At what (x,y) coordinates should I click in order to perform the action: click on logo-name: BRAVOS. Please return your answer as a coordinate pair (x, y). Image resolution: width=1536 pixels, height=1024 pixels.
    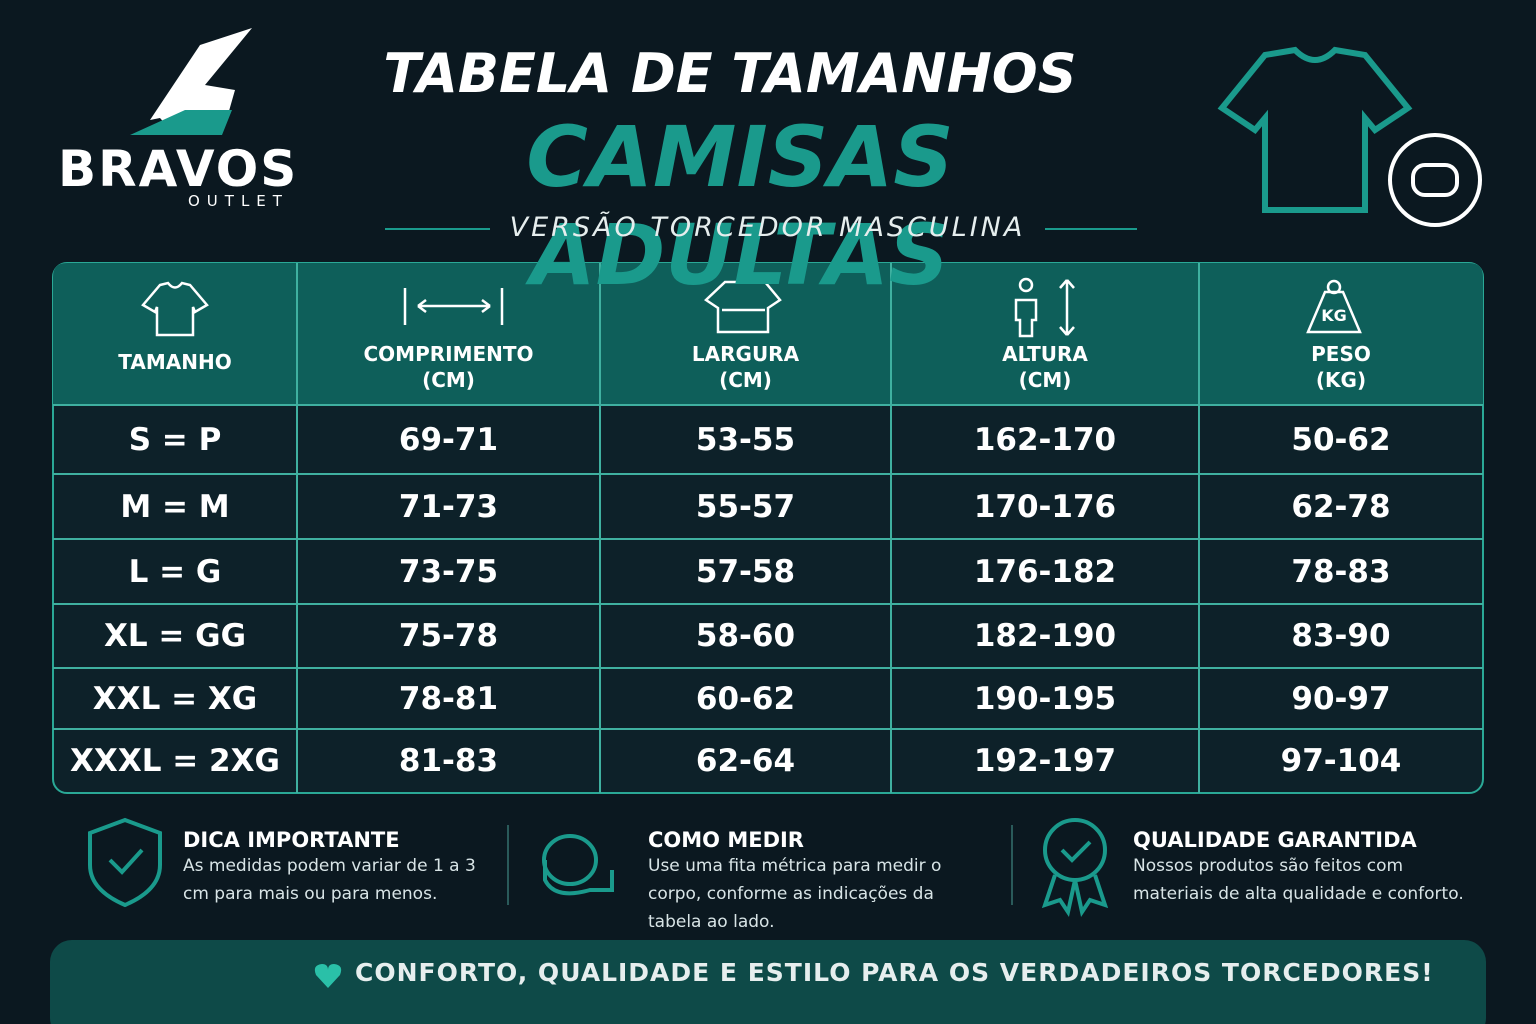
    Looking at the image, I should click on (178, 169).